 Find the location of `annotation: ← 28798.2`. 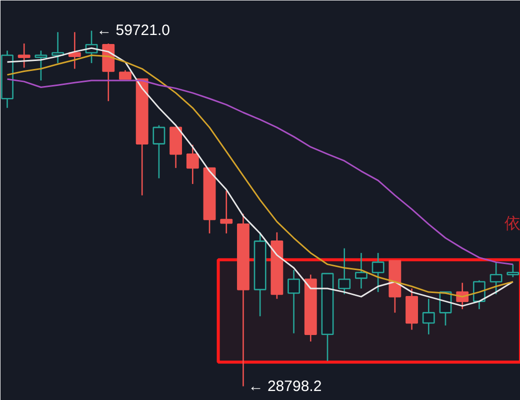

annotation: ← 28798.2 is located at coordinates (285, 386).